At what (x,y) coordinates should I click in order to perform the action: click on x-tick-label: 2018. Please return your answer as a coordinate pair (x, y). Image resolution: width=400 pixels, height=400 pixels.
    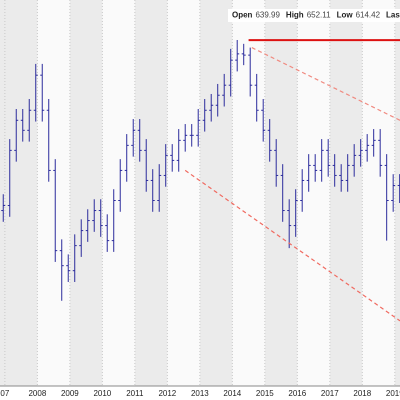
    Looking at the image, I should click on (362, 393).